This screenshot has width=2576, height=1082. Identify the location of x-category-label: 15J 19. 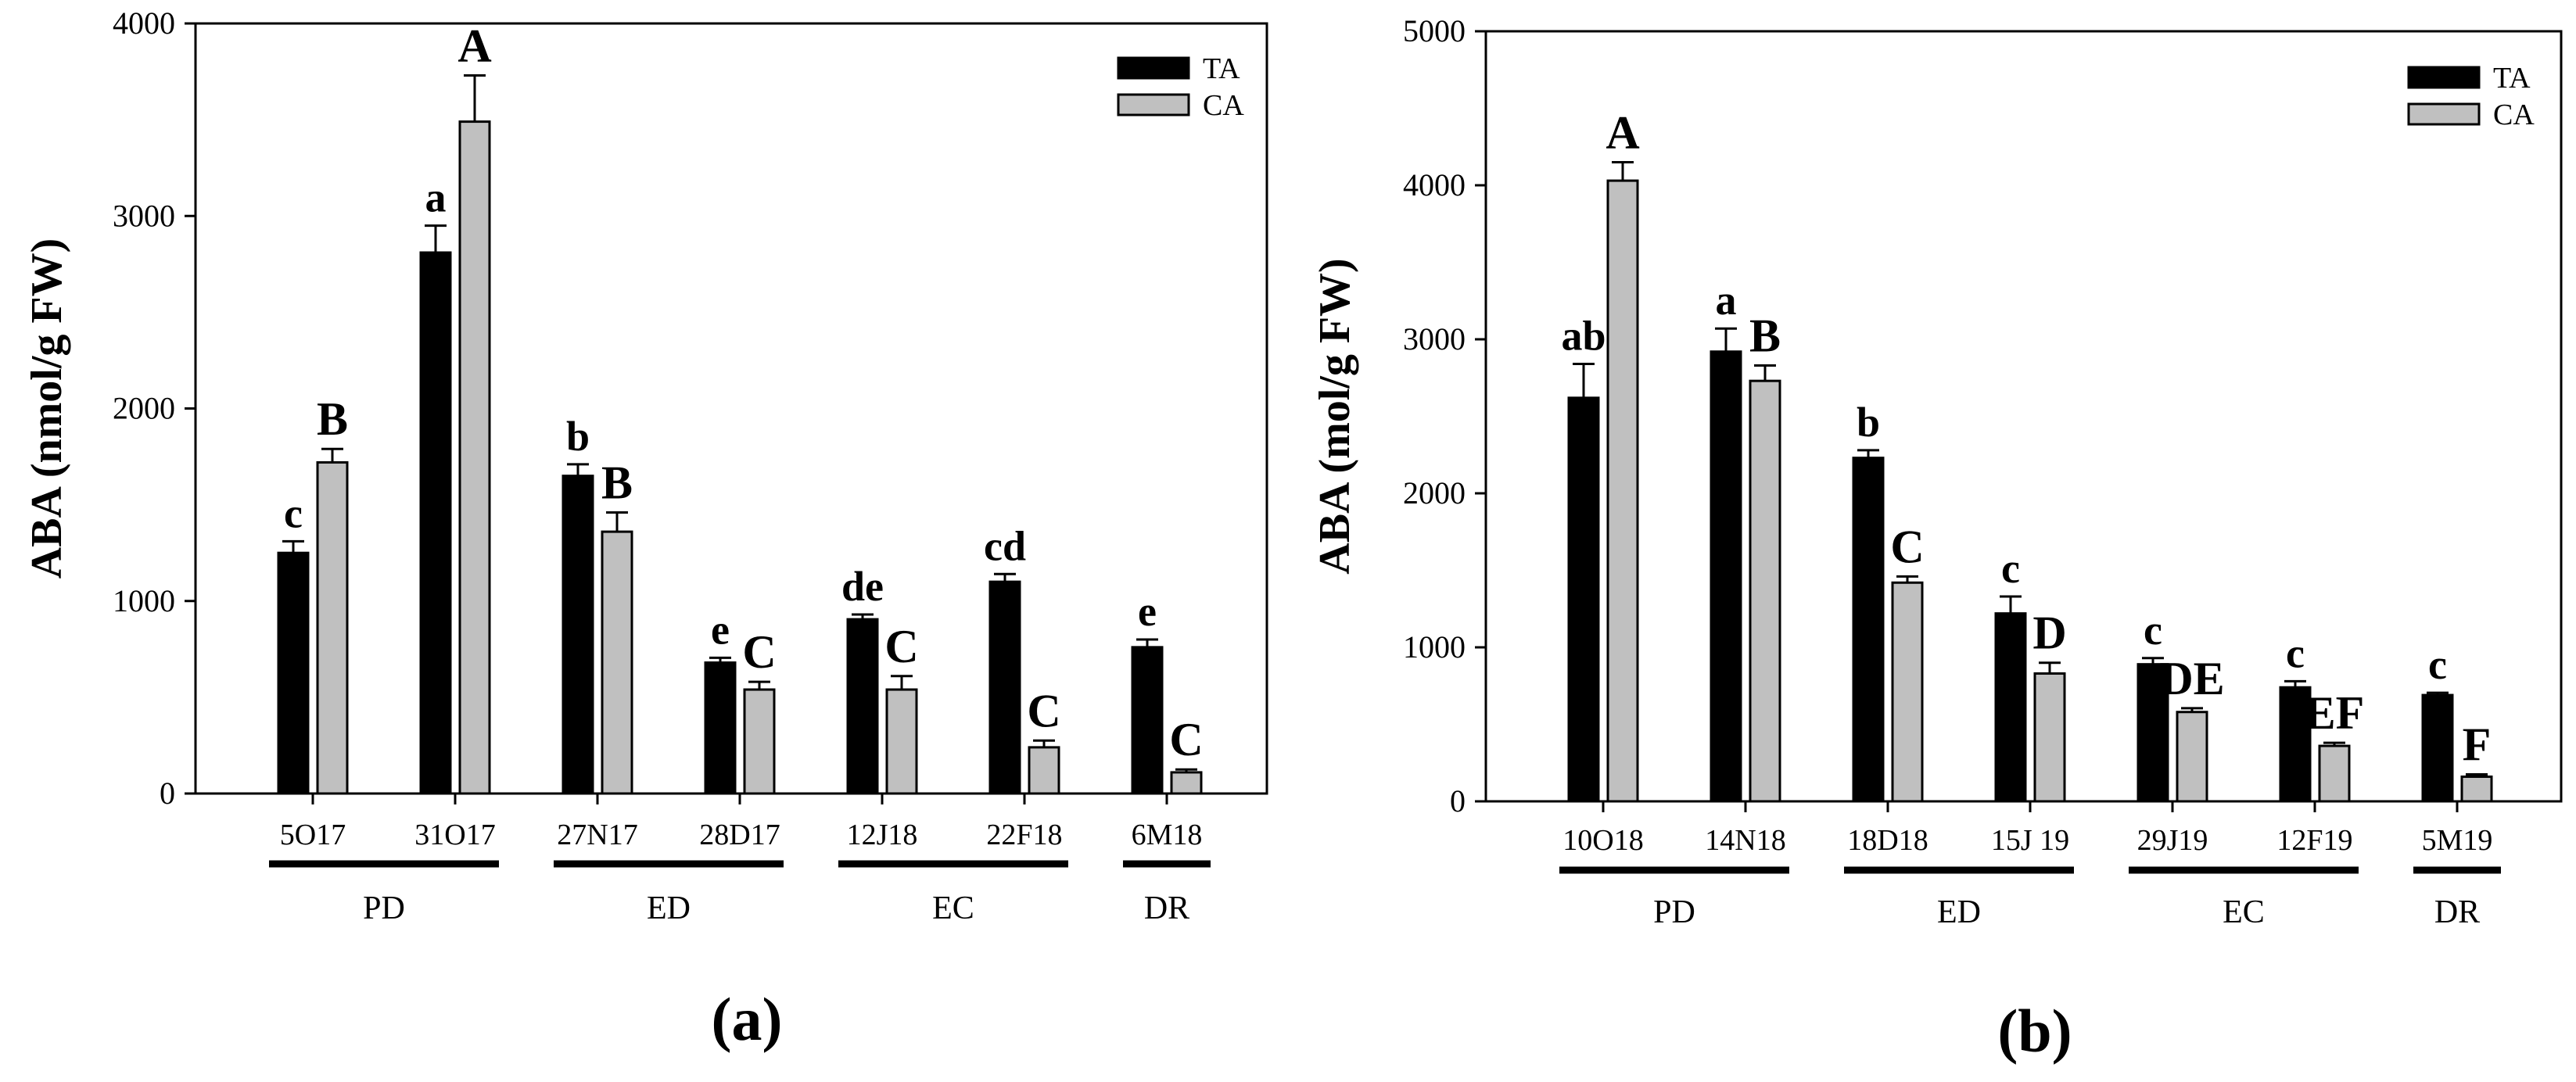
(2030, 840).